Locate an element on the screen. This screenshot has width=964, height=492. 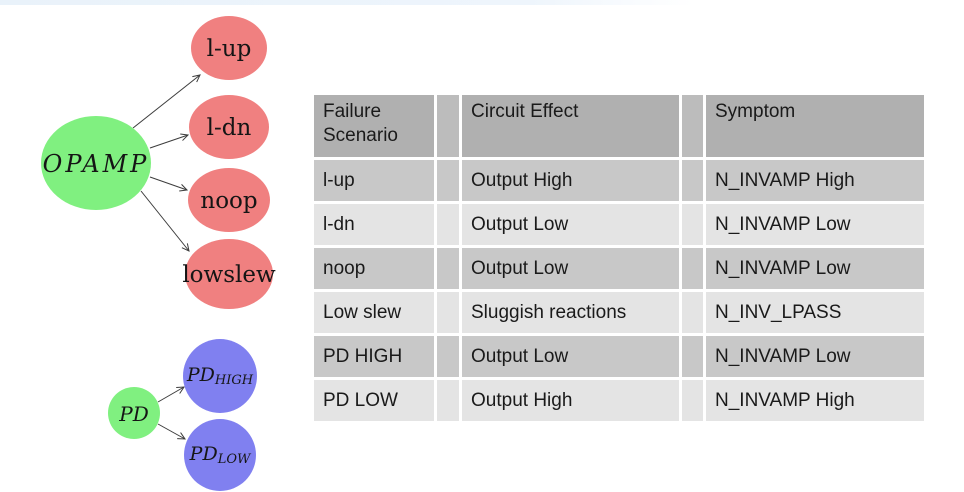
edge-opamp-lowslew is located at coordinates (165, 221).